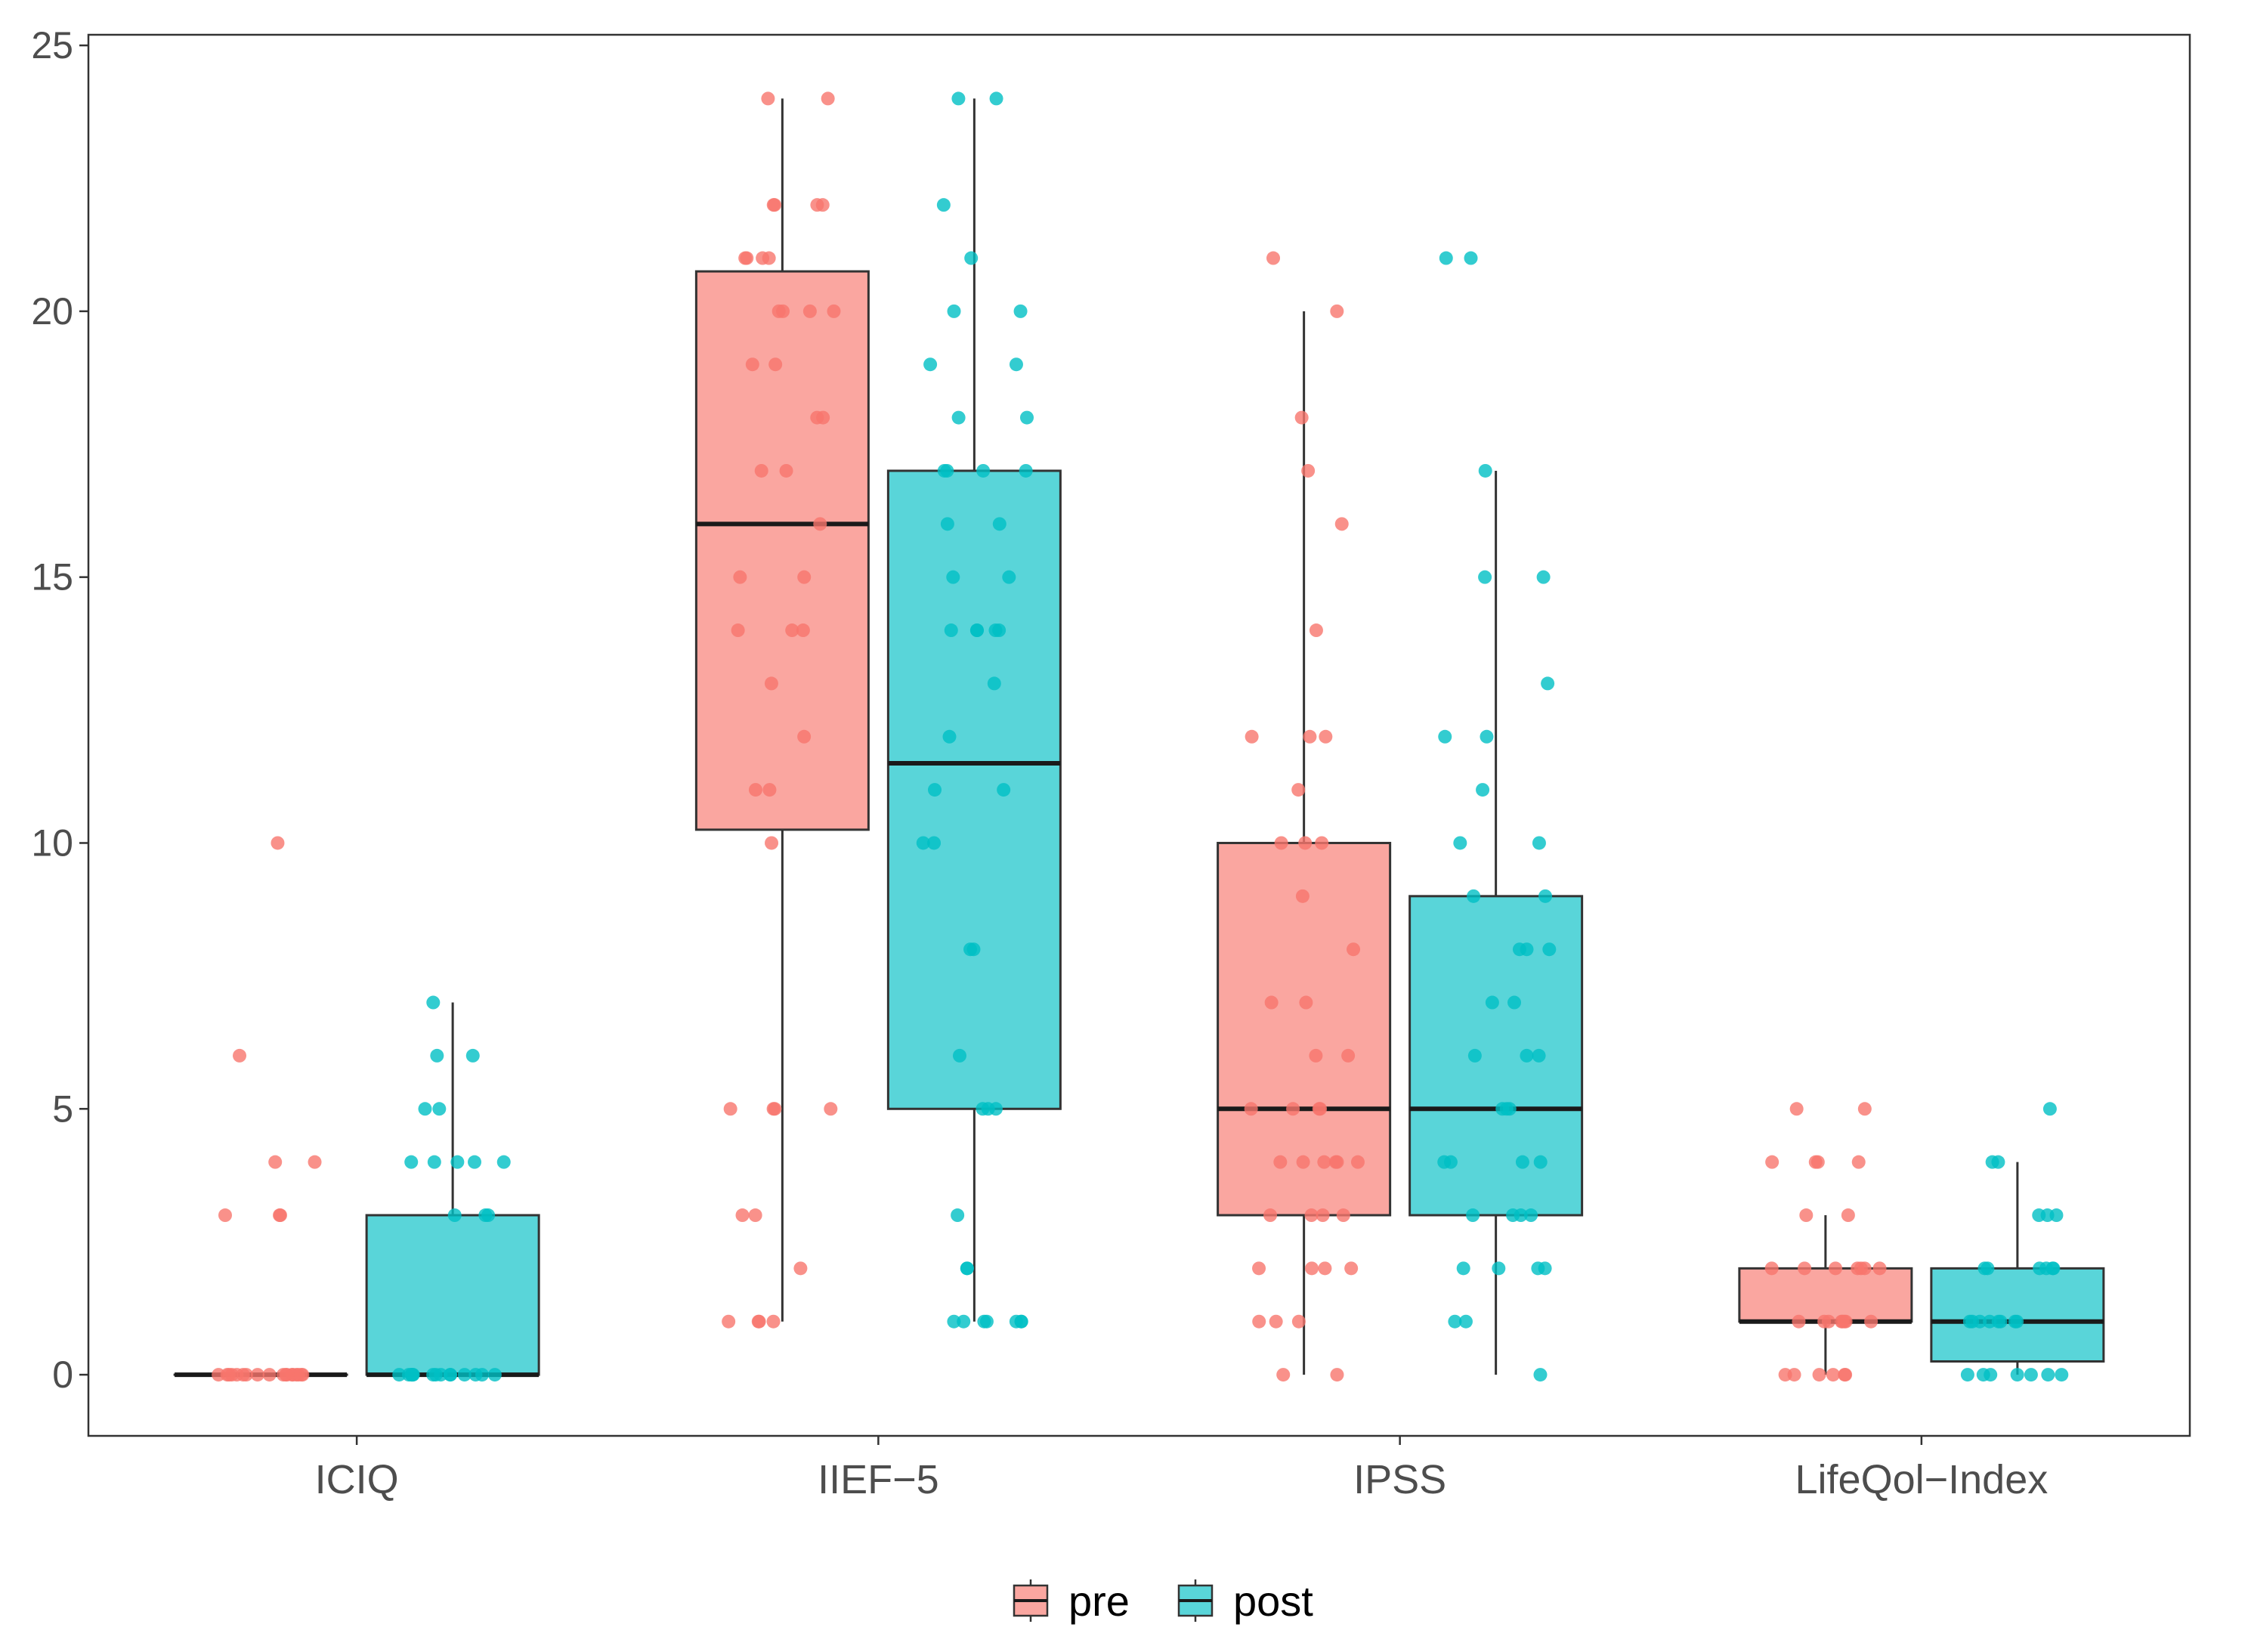 This screenshot has width=2248, height=1652. What do you see at coordinates (59, 710) in the screenshot?
I see `y-axis: 0 5 10 15 20 25` at bounding box center [59, 710].